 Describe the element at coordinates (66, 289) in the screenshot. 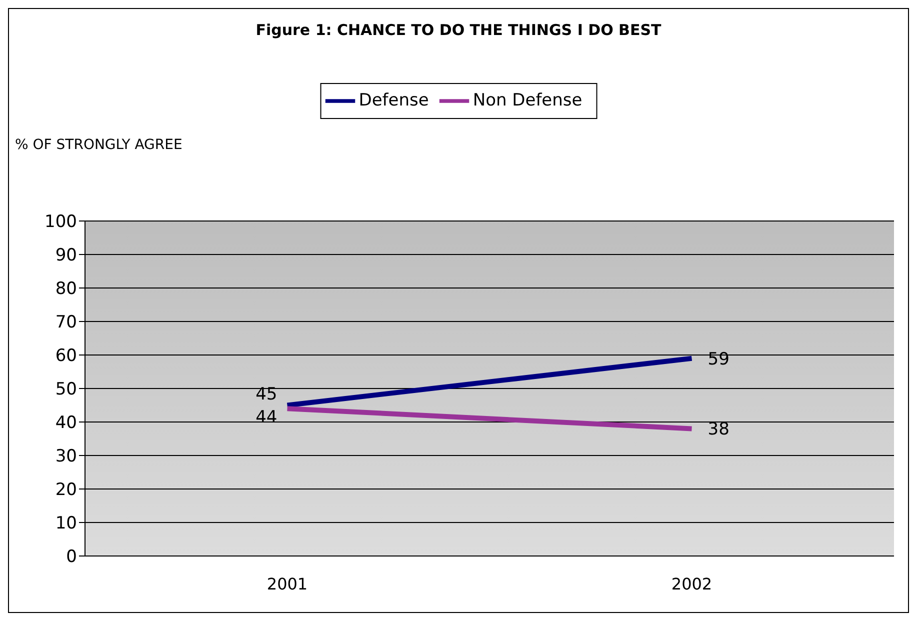

I see `y-tick-label: 80` at that location.